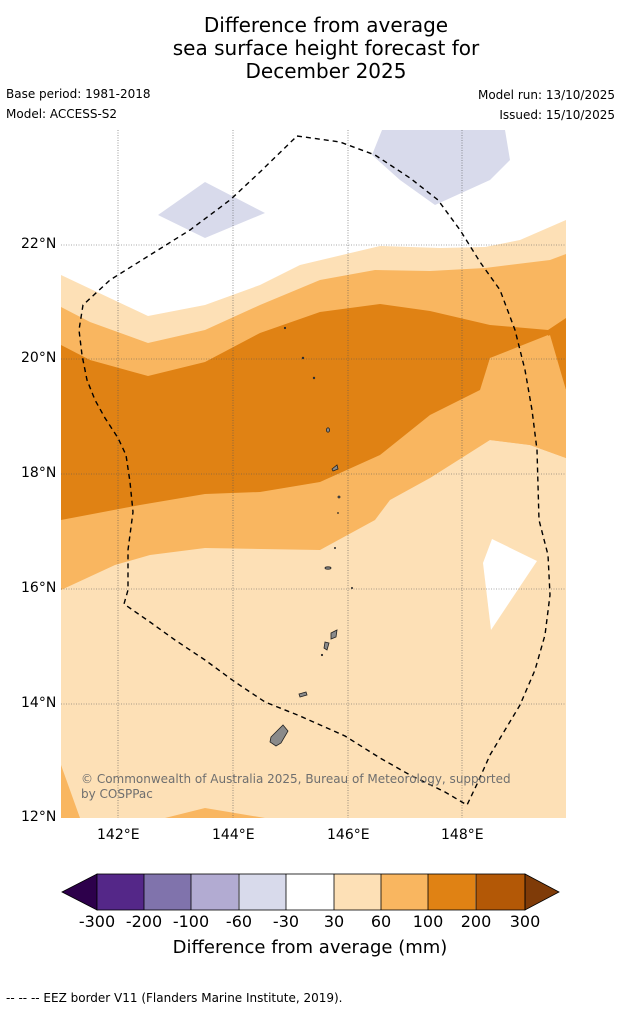  I want to click on lat-label-20n: 20°N, so click(39, 358).